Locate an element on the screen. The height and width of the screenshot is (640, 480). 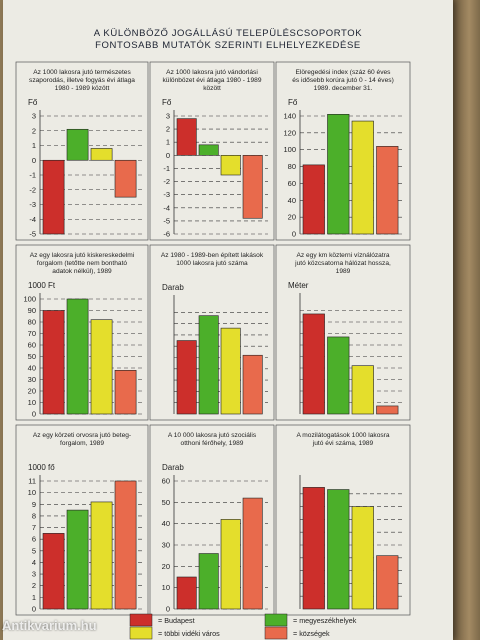
chart-unit-label: Méter is located at coordinates (298, 285).